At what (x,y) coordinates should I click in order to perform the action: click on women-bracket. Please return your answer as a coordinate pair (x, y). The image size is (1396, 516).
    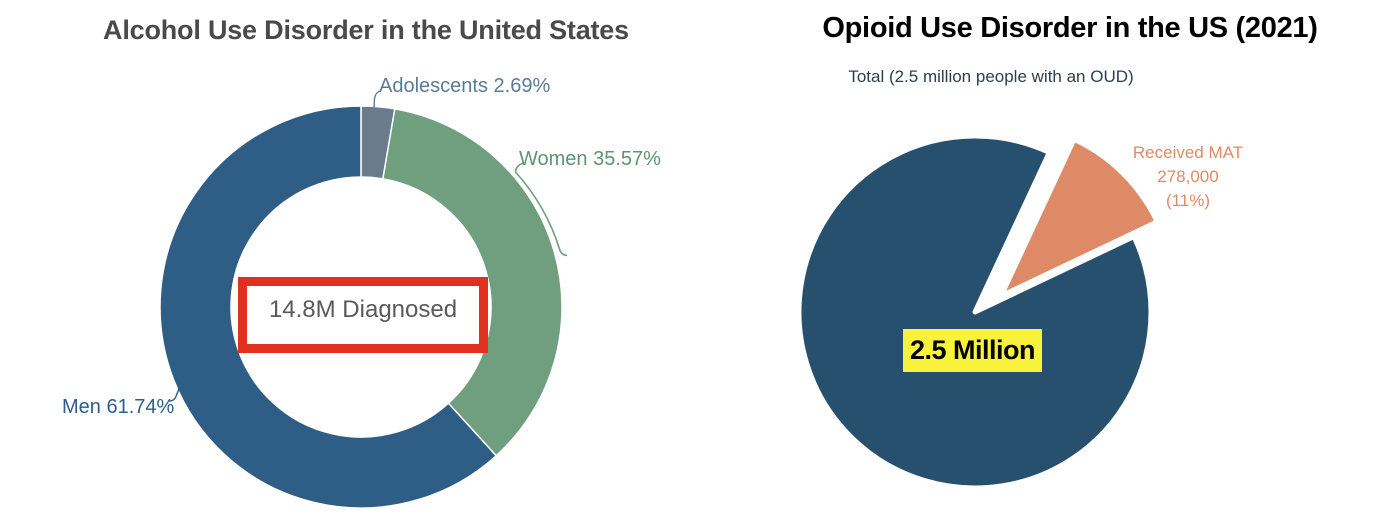
    Looking at the image, I should click on (541, 209).